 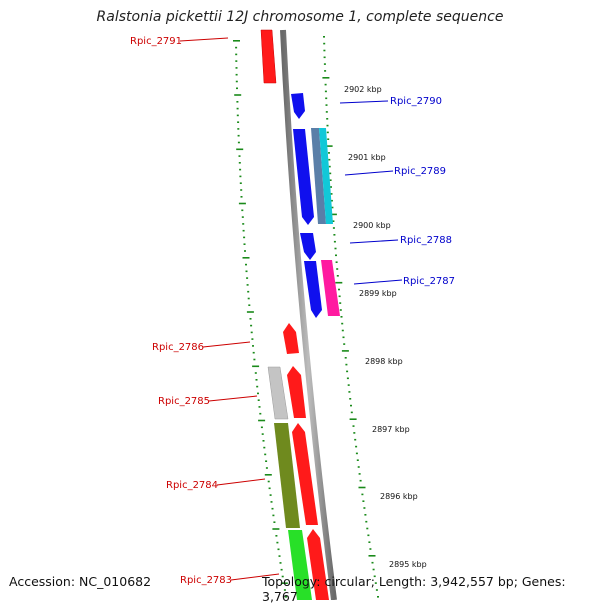 What do you see at coordinates (350, 317) in the screenshot?
I see `right-tick-ring` at bounding box center [350, 317].